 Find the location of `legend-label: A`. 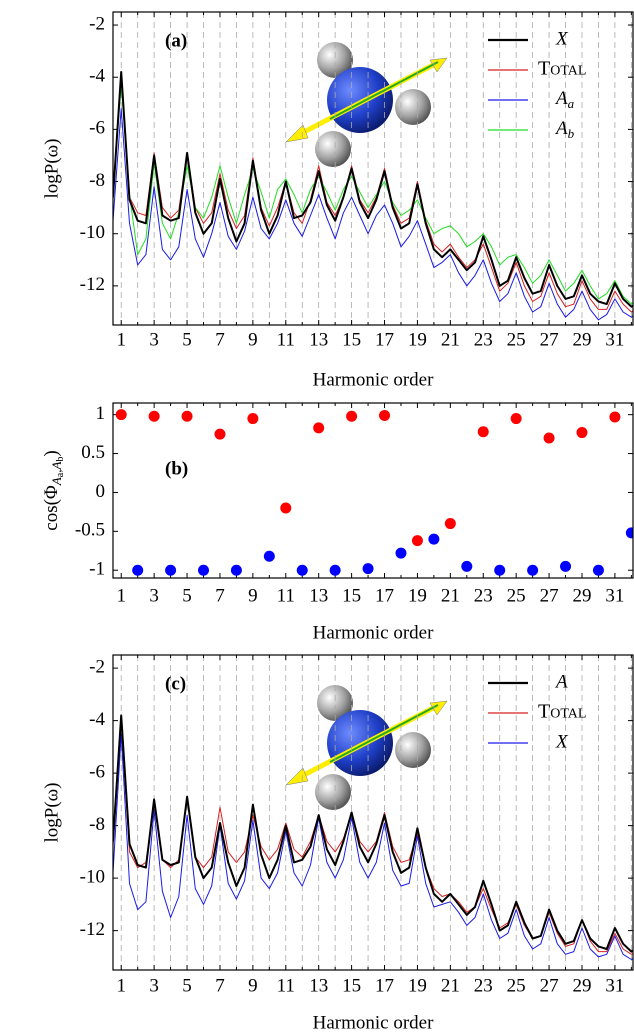

legend-label: A is located at coordinates (561, 681).